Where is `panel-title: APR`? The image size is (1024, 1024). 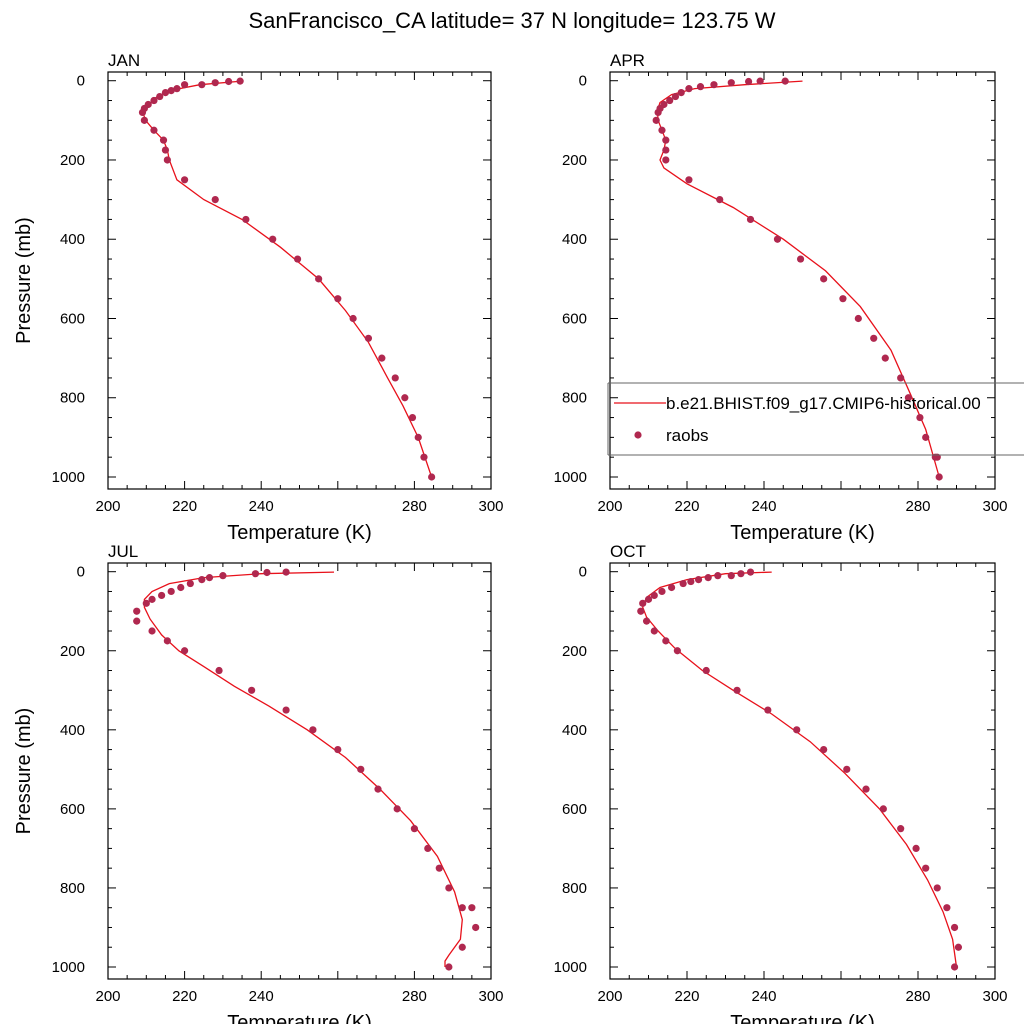 panel-title: APR is located at coordinates (627, 60).